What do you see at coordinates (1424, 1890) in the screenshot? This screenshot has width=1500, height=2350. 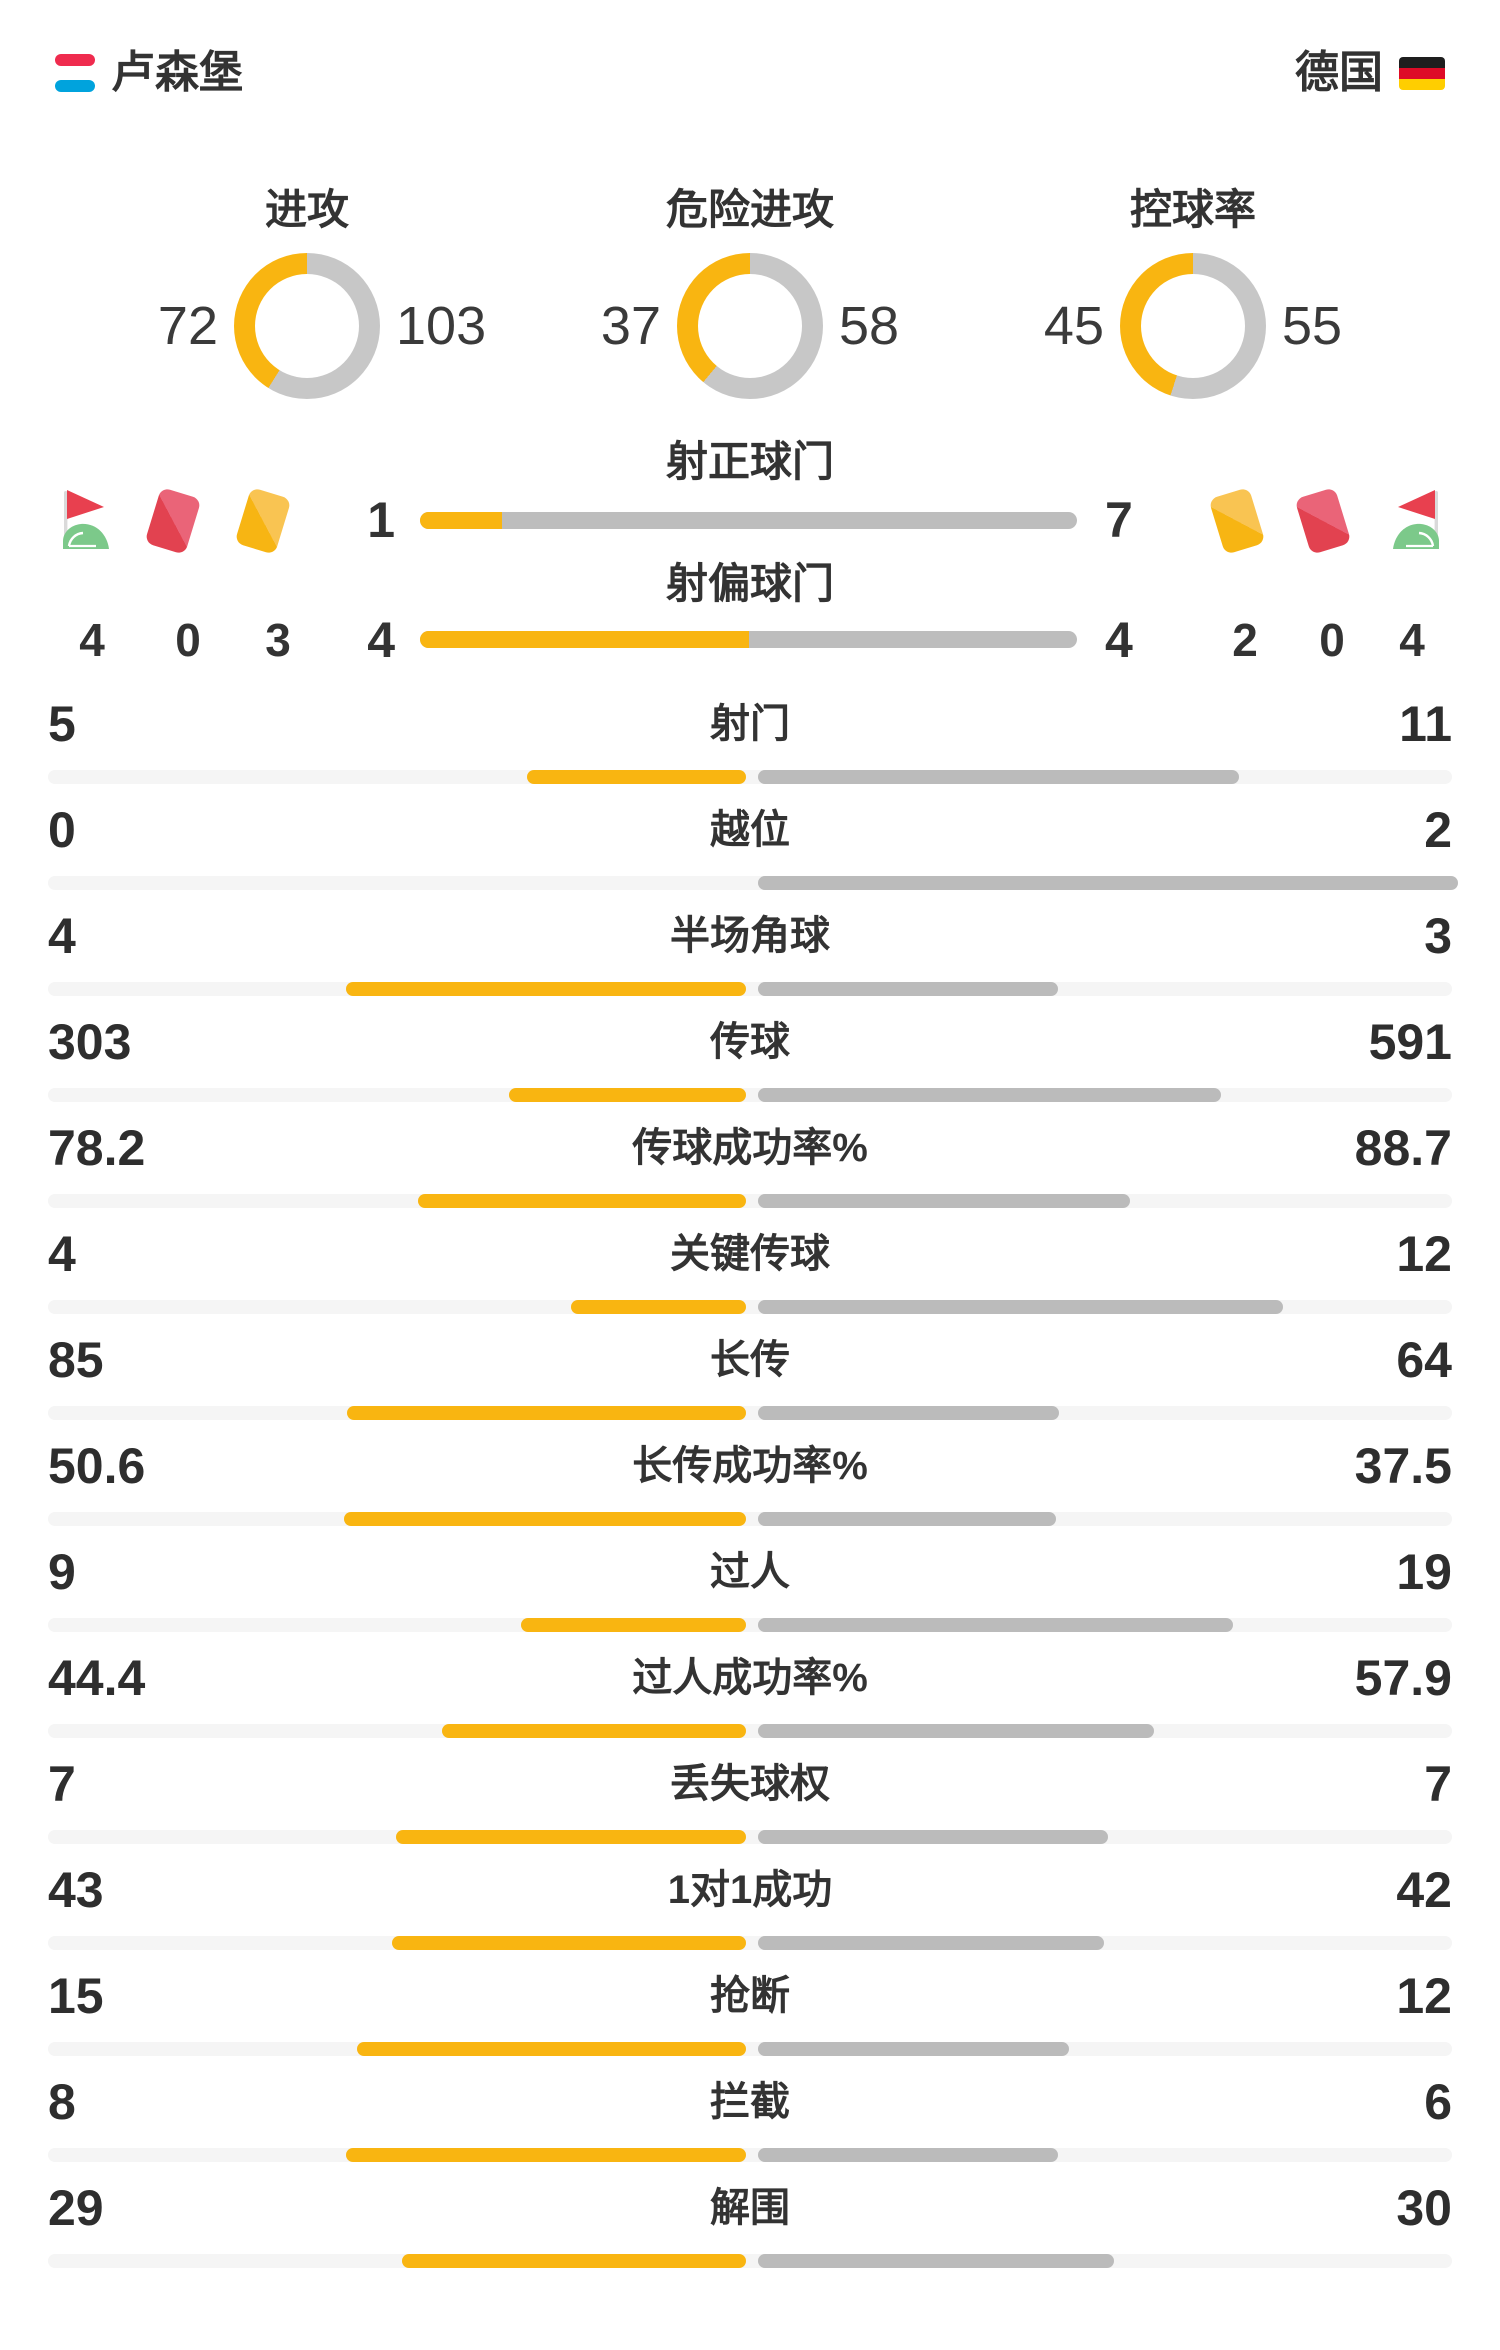 I see `stat-away-value: 42` at bounding box center [1424, 1890].